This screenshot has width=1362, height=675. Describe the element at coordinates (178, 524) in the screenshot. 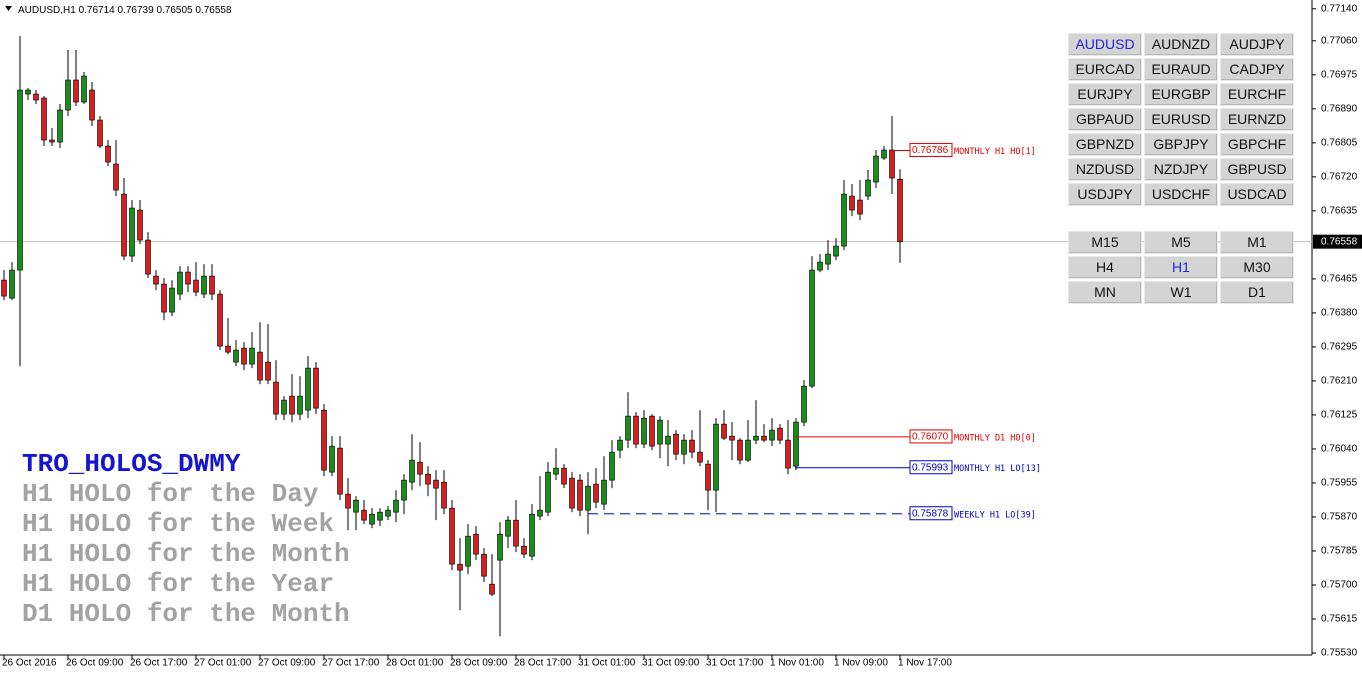

I see `overlay-line: H1 HOLO for the Week` at that location.